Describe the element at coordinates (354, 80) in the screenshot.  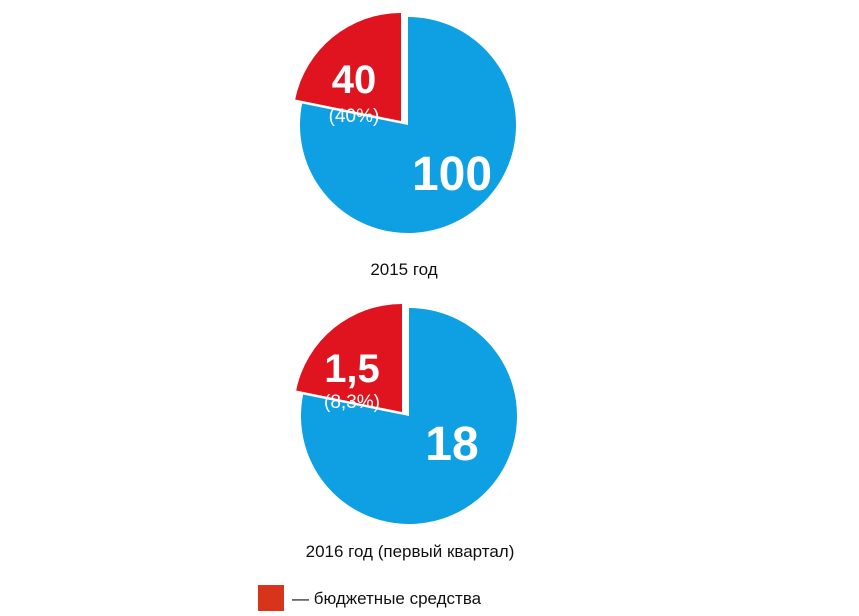
I see `slice-value-label-budget-2015: 40` at that location.